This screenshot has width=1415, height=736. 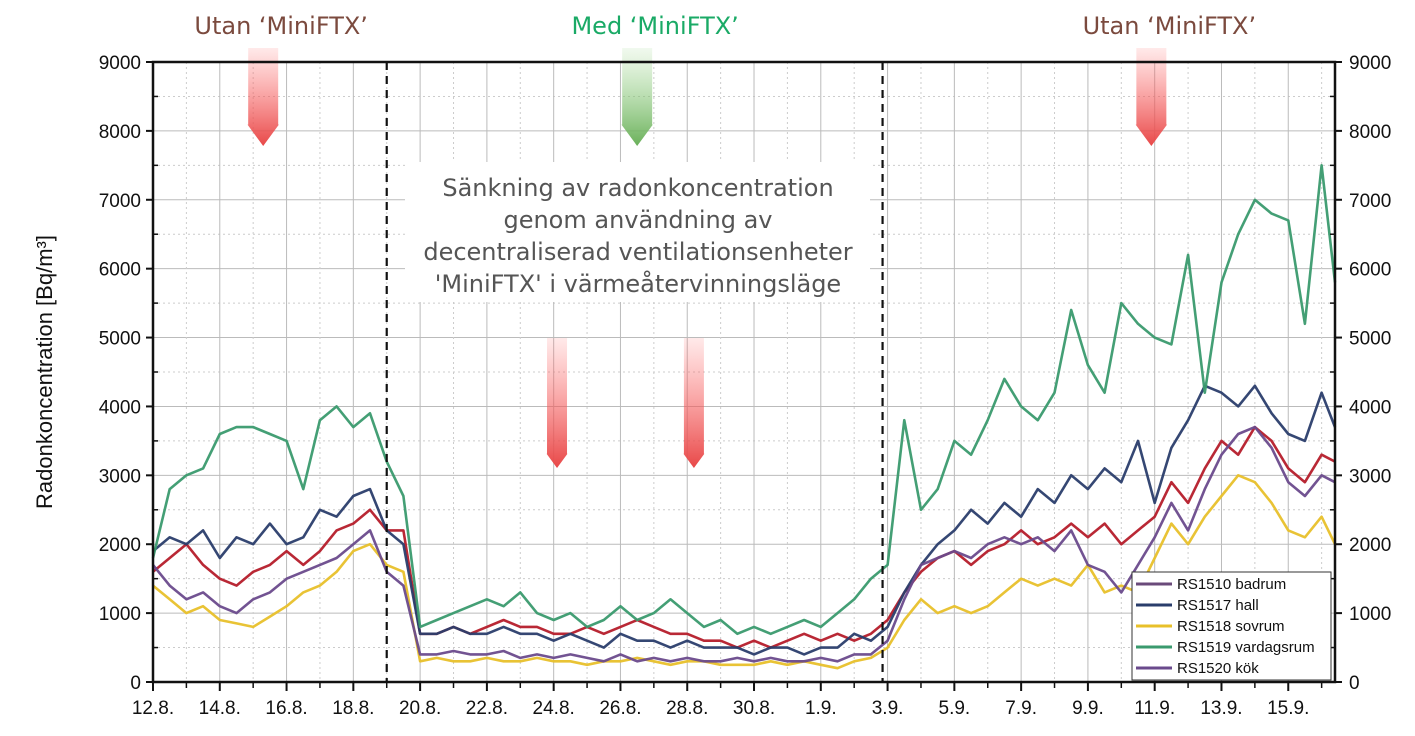 What do you see at coordinates (955, 708) in the screenshot?
I see `x-tick-label: 5.9.` at bounding box center [955, 708].